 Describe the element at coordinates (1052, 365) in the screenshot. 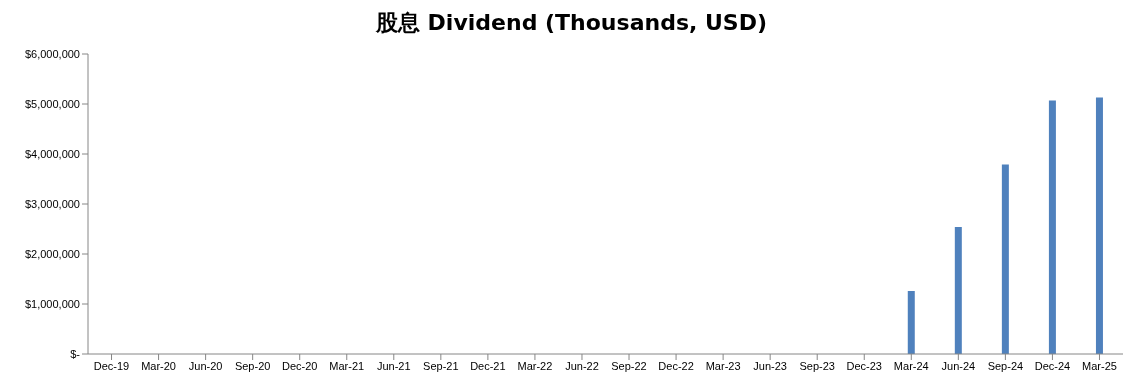

I see `x-tick-label: Dec-24` at that location.